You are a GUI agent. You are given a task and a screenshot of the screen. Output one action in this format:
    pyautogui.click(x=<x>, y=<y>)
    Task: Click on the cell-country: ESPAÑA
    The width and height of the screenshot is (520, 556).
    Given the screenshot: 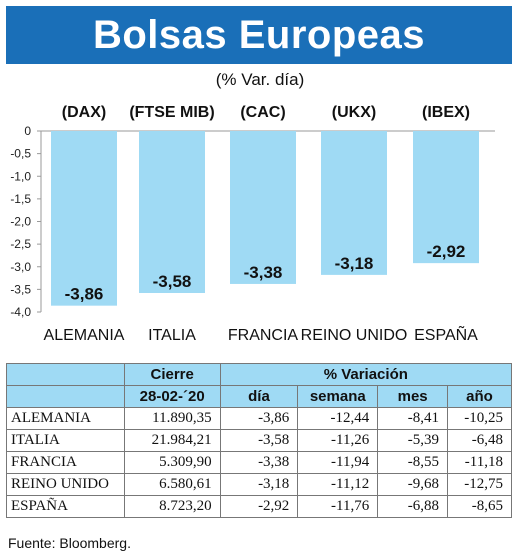 What is the action you would take?
    pyautogui.click(x=65, y=506)
    